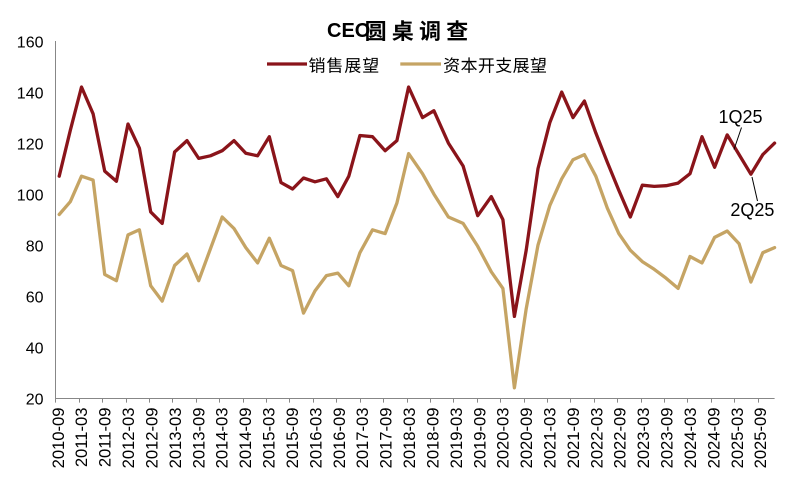  Describe the element at coordinates (292, 438) in the screenshot. I see `svg-text: 2015-09` at that location.